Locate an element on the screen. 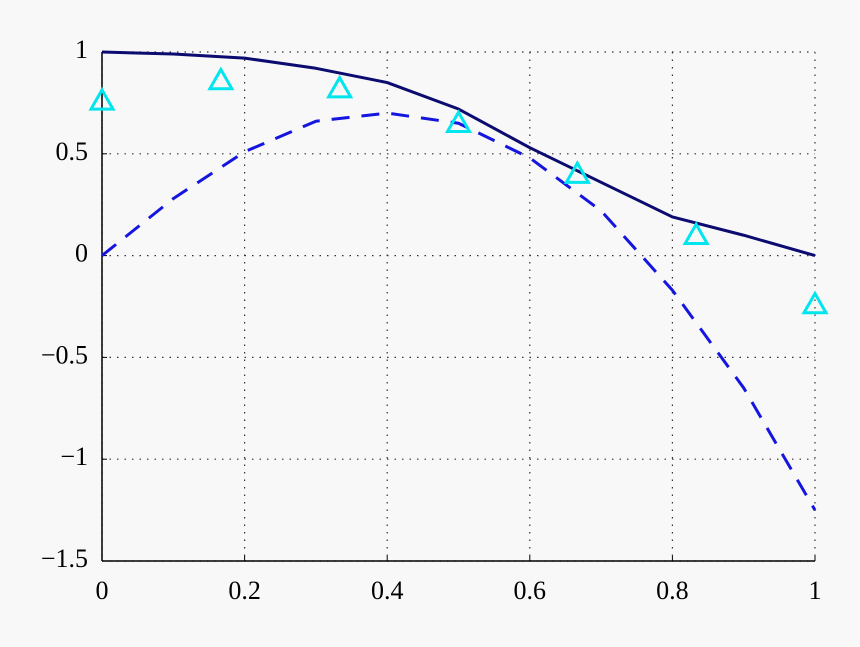 This screenshot has width=860, height=647. y-tick-label: 0.5 is located at coordinates (72, 151).